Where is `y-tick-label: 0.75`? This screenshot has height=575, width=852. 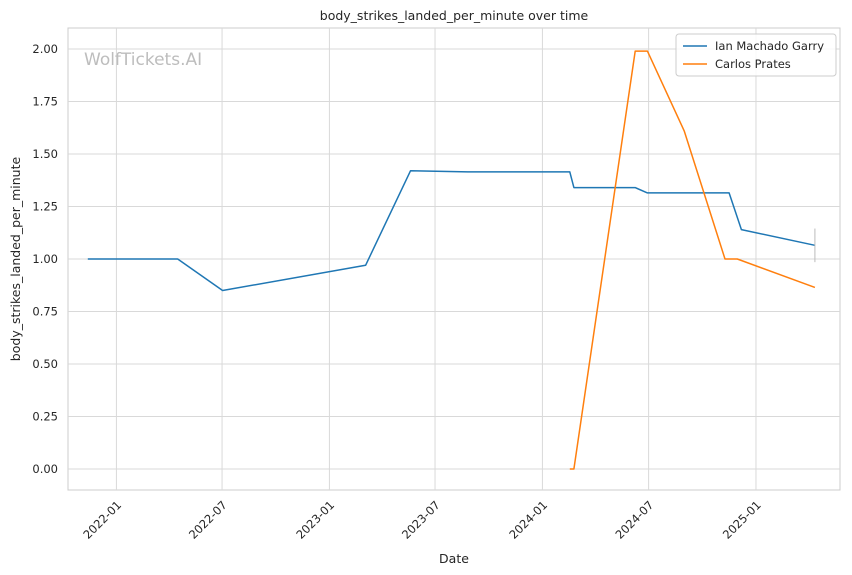
y-tick-label: 0.75 is located at coordinates (45, 312).